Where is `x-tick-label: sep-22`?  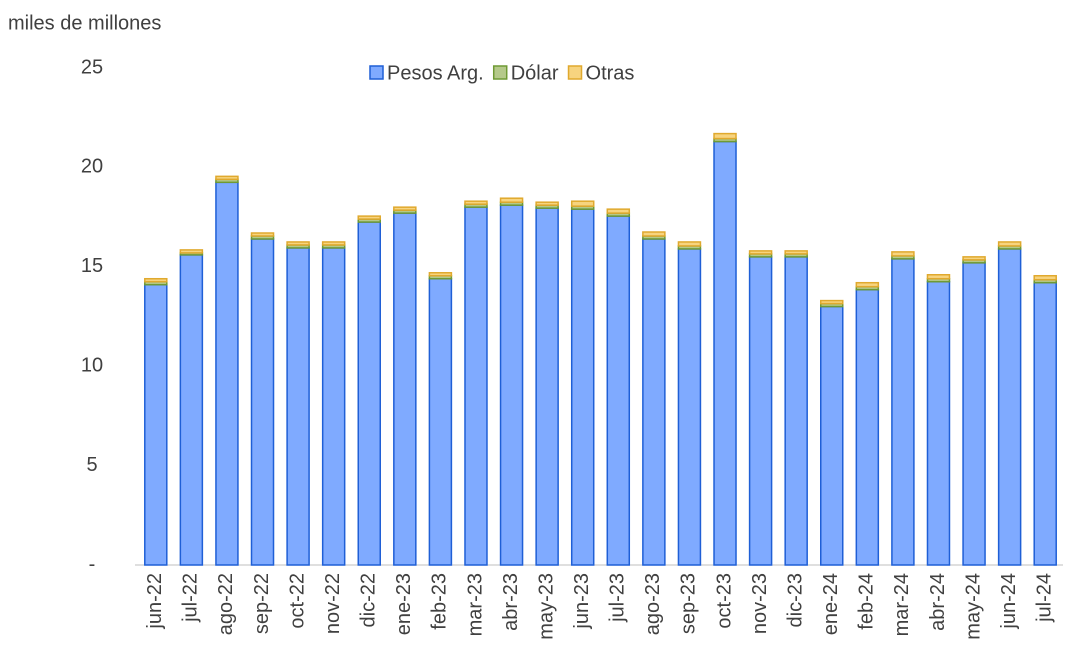
x-tick-label: sep-22 is located at coordinates (262, 603).